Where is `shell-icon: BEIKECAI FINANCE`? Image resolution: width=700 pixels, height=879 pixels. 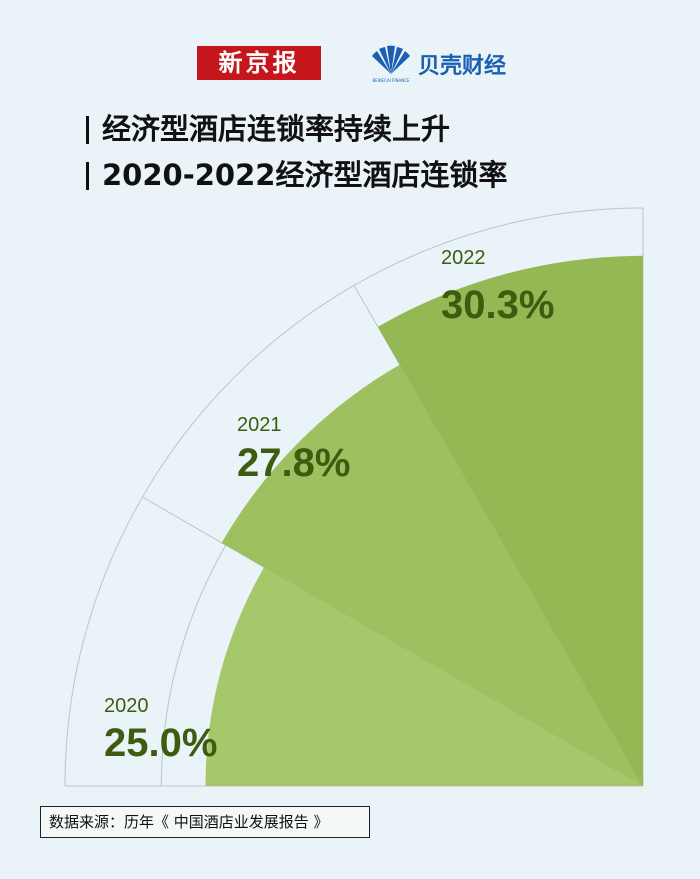
shell-icon: BEIKECAI FINANCE is located at coordinates (391, 64).